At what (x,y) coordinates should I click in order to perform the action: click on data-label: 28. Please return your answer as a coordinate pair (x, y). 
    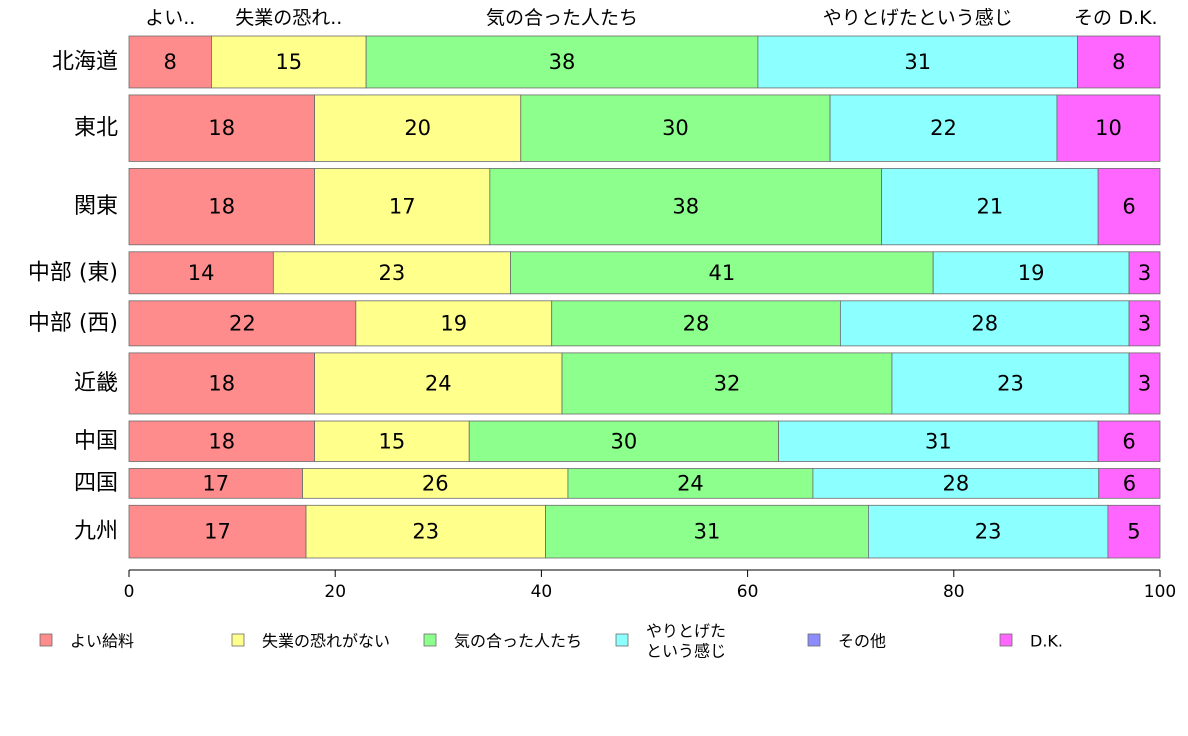
    Looking at the image, I should click on (696, 323).